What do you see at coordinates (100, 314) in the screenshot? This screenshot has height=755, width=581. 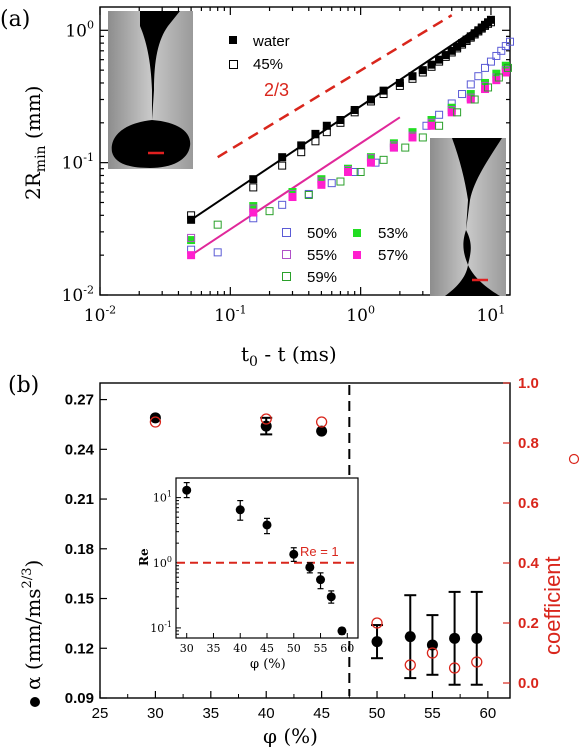 I see `x-tick-label: 10⁻²` at bounding box center [100, 314].